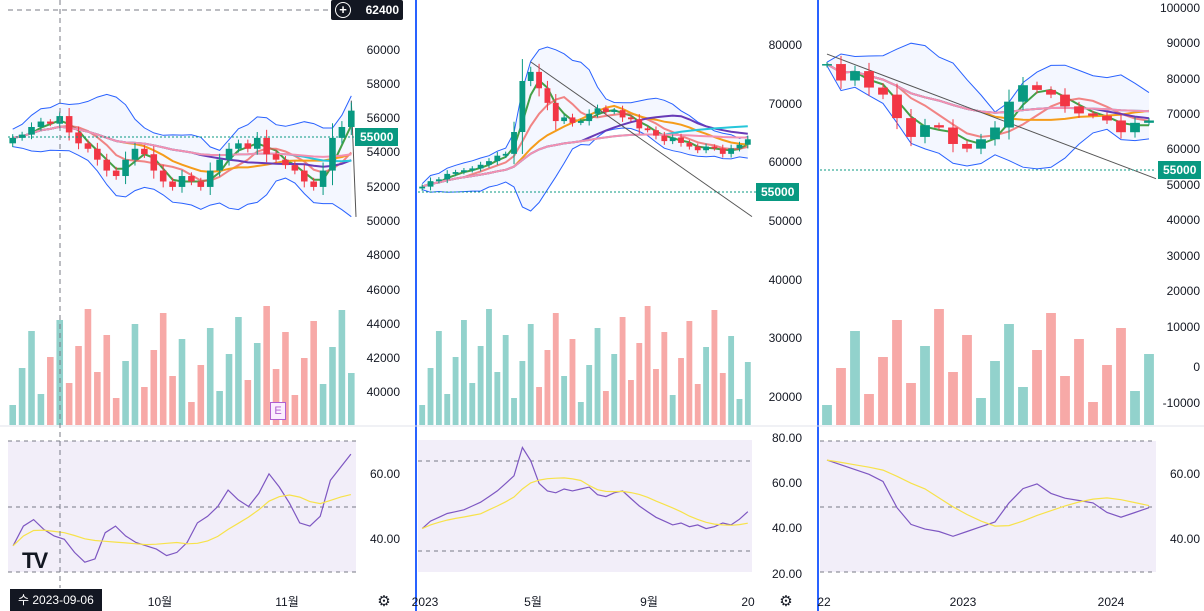 The height and width of the screenshot is (611, 1204). What do you see at coordinates (778, 192) in the screenshot?
I see `pane2-current-price-tag: 55000` at bounding box center [778, 192].